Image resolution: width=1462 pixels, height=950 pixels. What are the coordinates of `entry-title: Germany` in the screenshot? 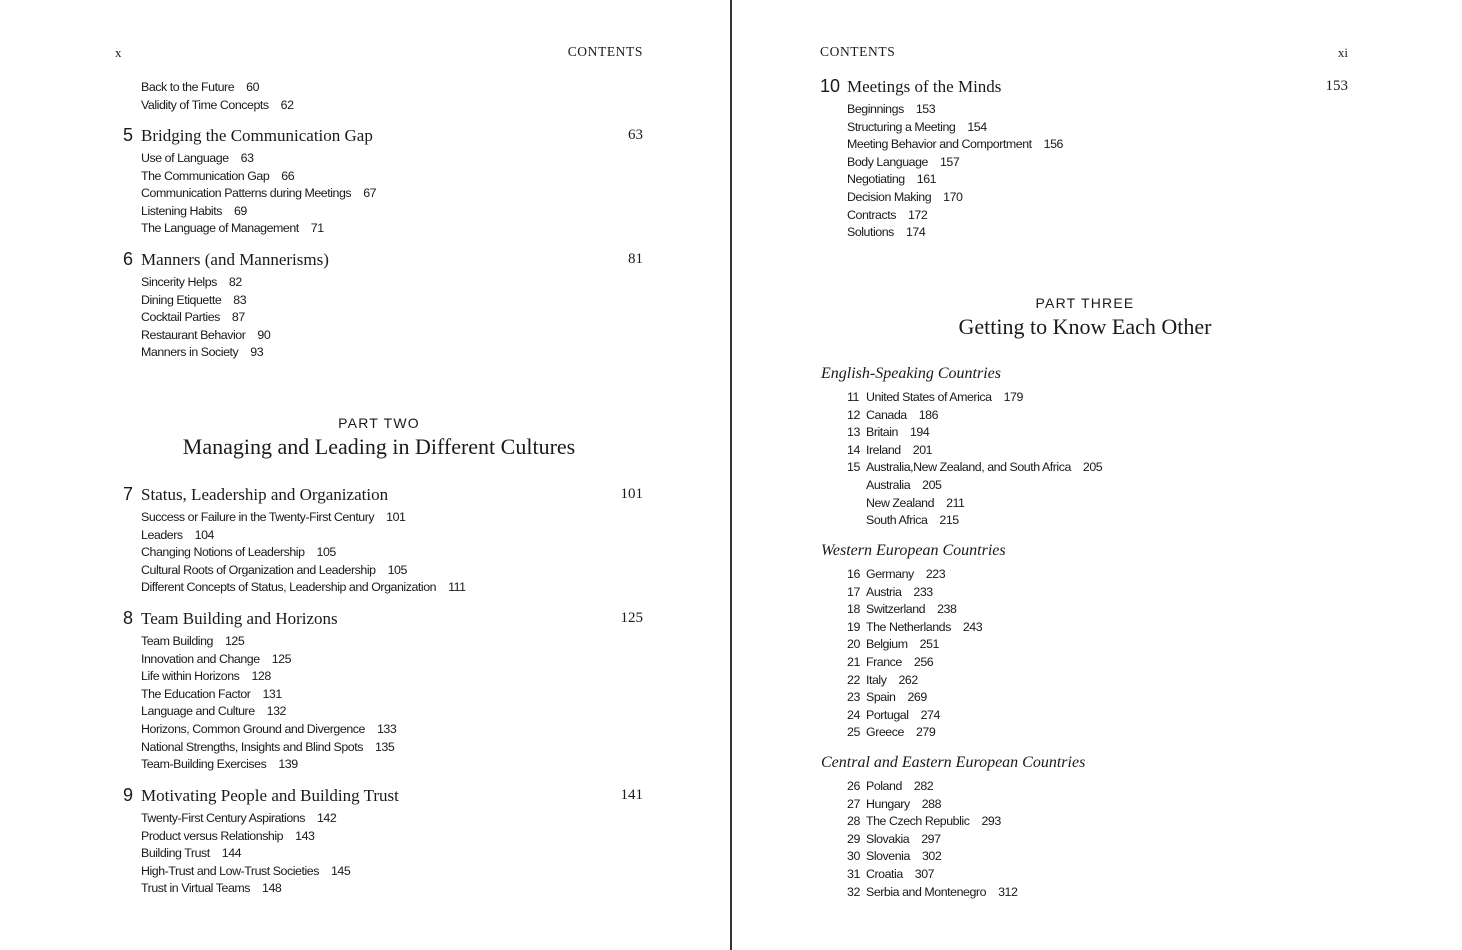 It's located at (890, 574).